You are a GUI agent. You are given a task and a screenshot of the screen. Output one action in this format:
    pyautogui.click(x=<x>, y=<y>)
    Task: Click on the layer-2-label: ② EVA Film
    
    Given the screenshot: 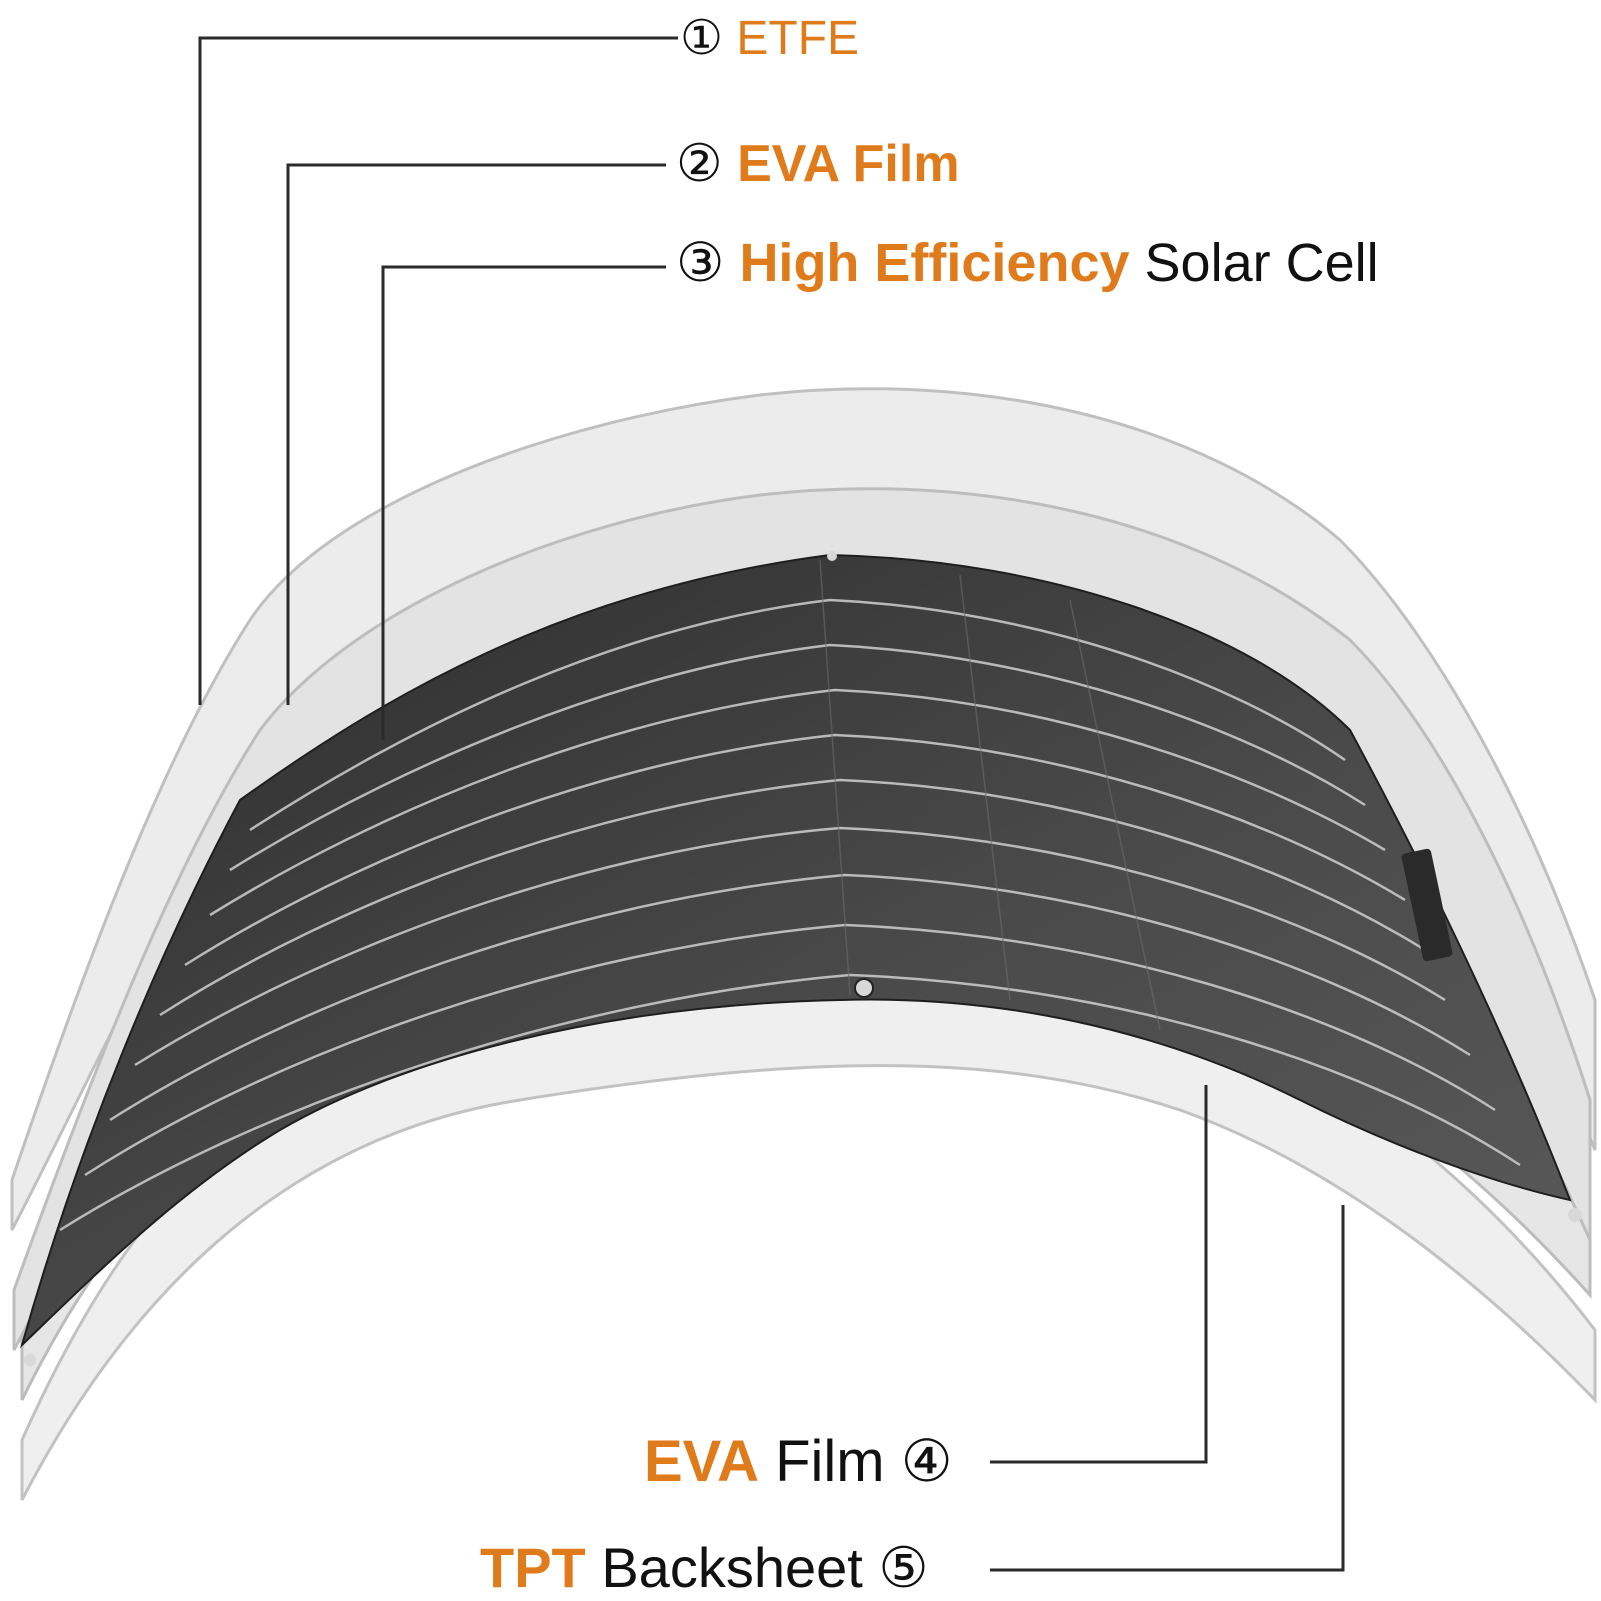 What is the action you would take?
    pyautogui.click(x=818, y=164)
    